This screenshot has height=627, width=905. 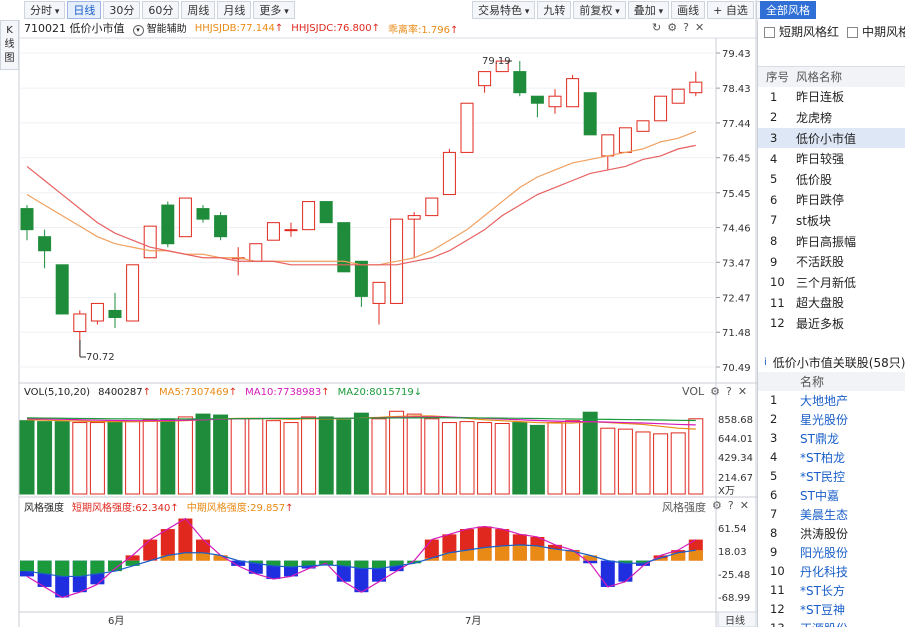 What do you see at coordinates (831, 381) in the screenshot?
I see `related-table-header: 名称` at bounding box center [831, 381].